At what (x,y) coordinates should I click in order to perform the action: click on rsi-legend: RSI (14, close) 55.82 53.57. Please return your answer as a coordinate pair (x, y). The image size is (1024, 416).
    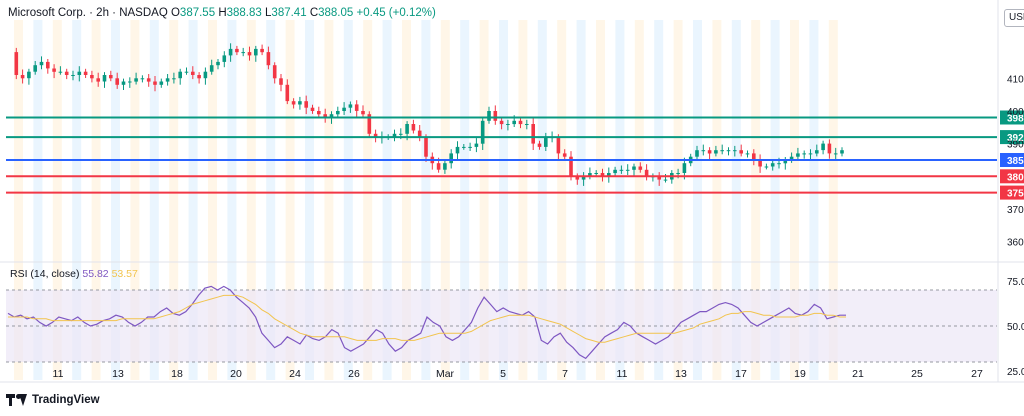
    Looking at the image, I should click on (74, 274).